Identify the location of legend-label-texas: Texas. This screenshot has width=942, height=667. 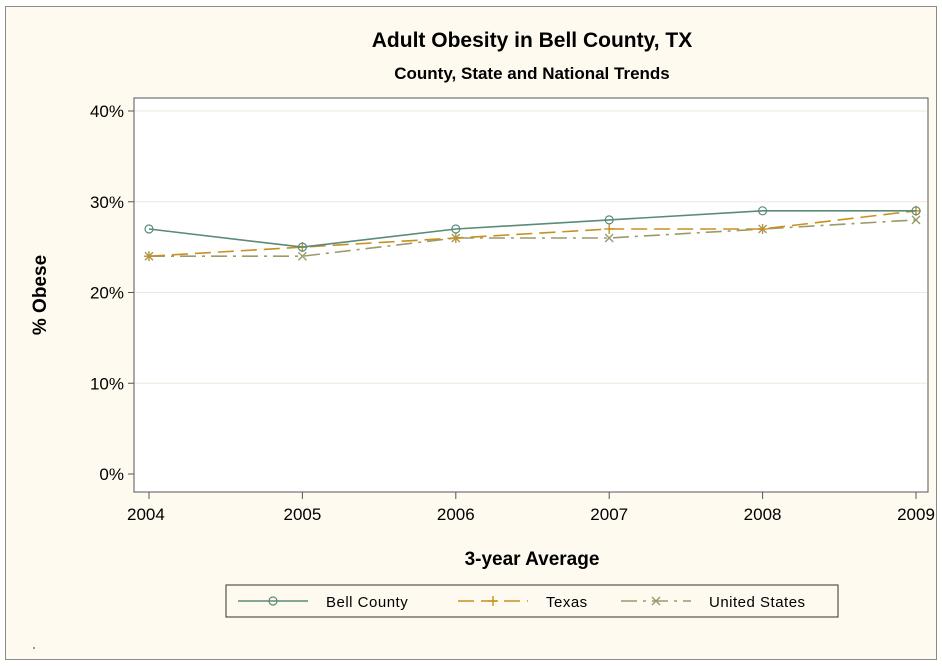
(567, 602).